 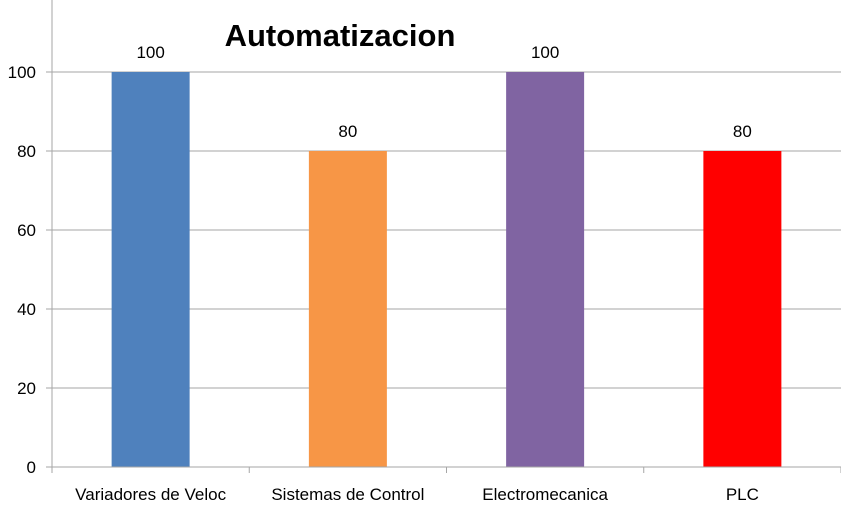 I want to click on x-tick-label: Electromecanica, so click(x=545, y=494).